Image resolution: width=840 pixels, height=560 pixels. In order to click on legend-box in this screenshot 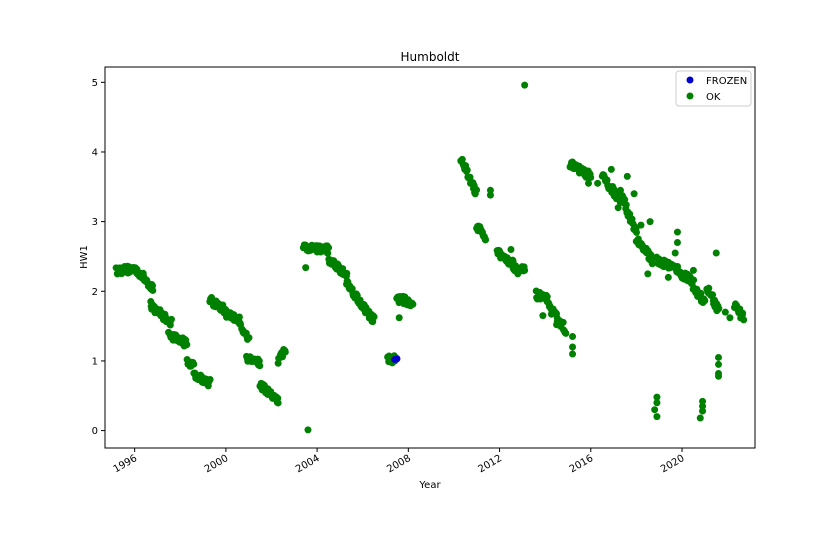, I will do `click(713, 88)`.